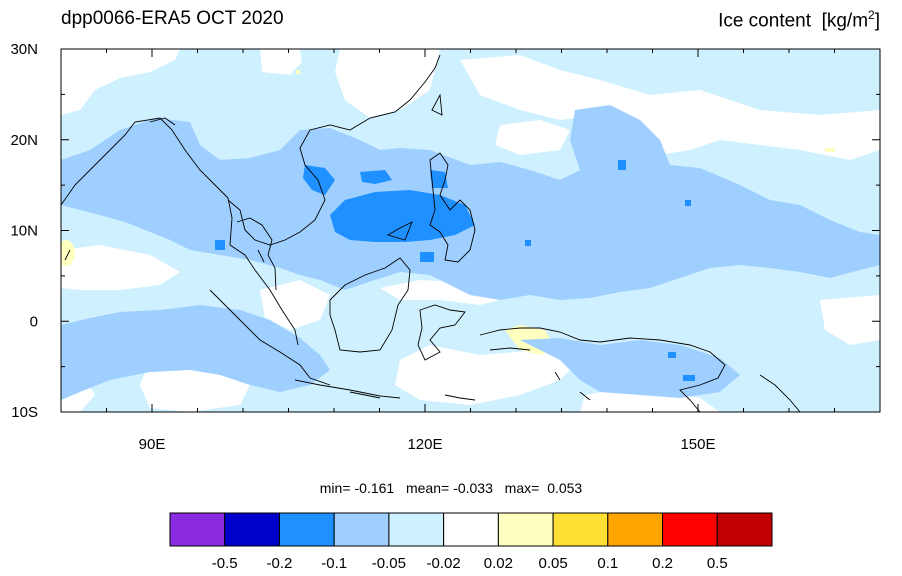  I want to click on units-pre: [kg/m, so click(845, 21).